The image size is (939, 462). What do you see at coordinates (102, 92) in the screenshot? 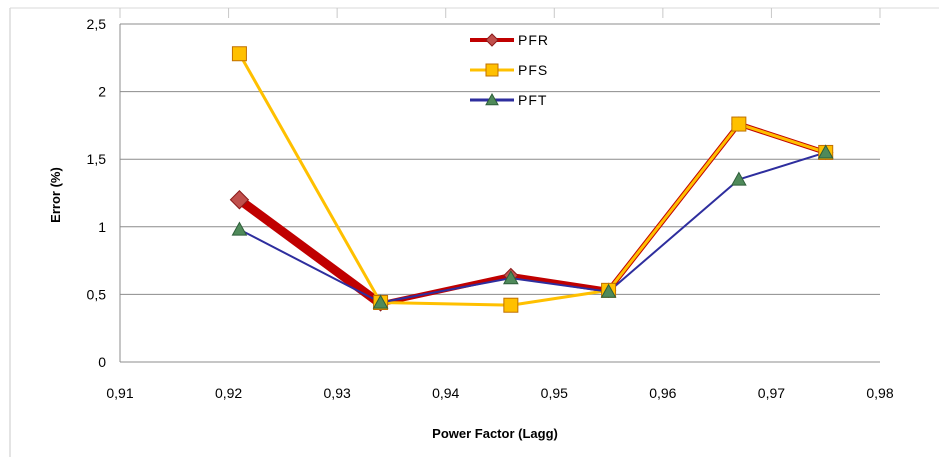
I see `y-tick-label: 2` at bounding box center [102, 92].